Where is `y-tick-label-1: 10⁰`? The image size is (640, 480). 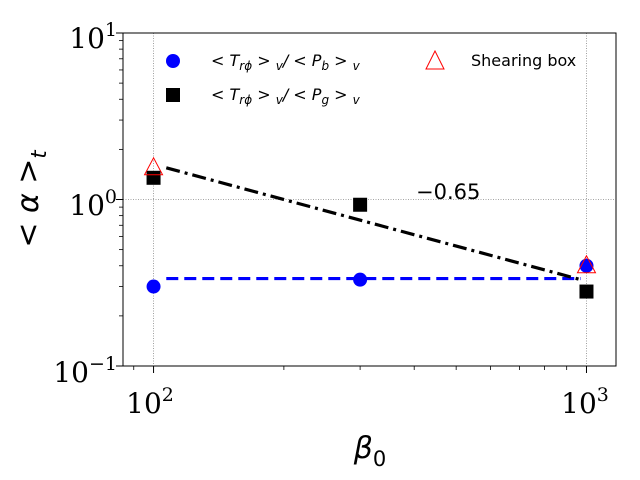
y-tick-label-1: 10⁰ is located at coordinates (93, 204).